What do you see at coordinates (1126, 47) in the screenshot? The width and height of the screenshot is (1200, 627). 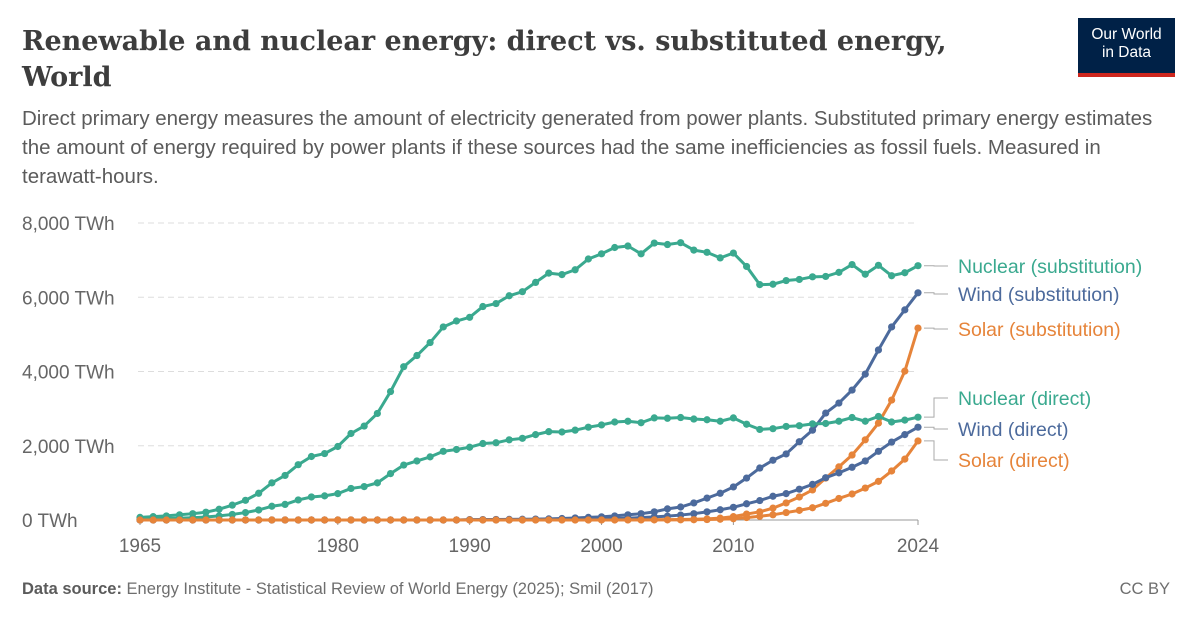 I see `owid-logo: Our World in Data` at bounding box center [1126, 47].